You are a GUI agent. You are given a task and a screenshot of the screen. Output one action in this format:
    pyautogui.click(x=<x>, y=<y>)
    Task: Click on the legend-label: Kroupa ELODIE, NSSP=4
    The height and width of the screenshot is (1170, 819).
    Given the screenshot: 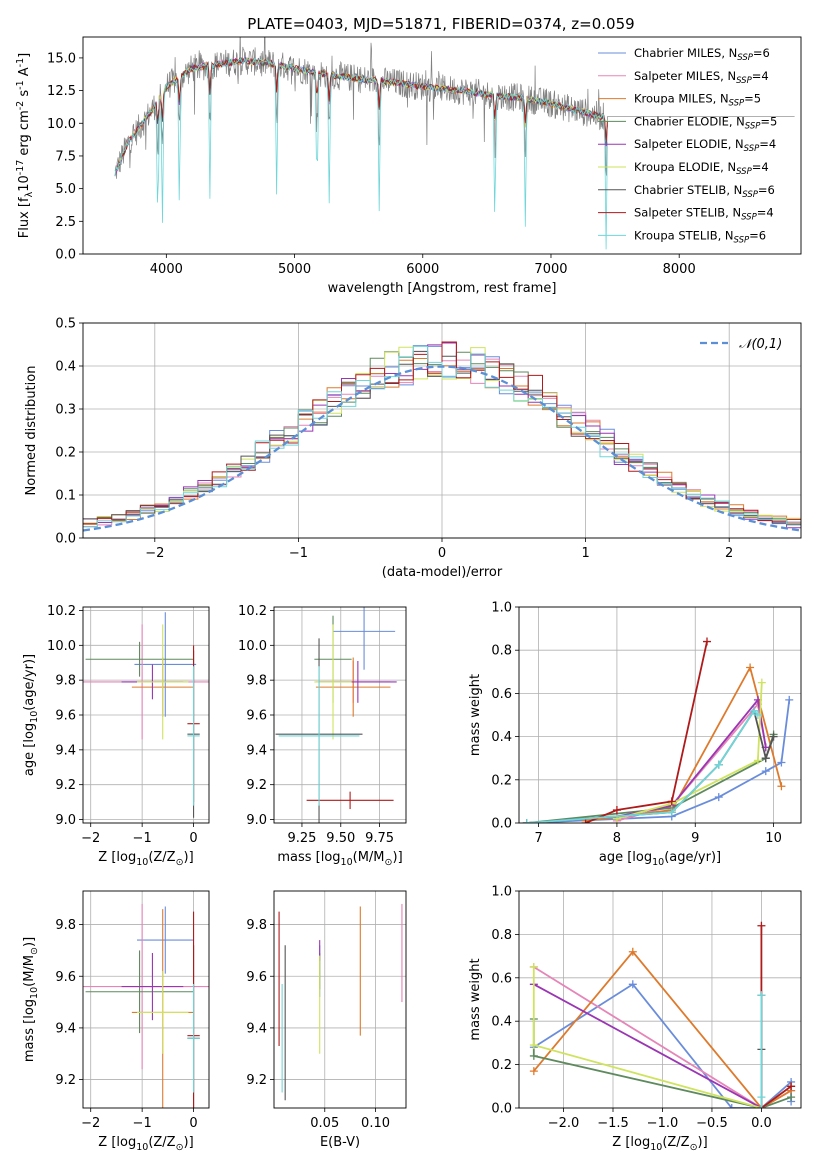 What is the action you would take?
    pyautogui.click(x=701, y=168)
    